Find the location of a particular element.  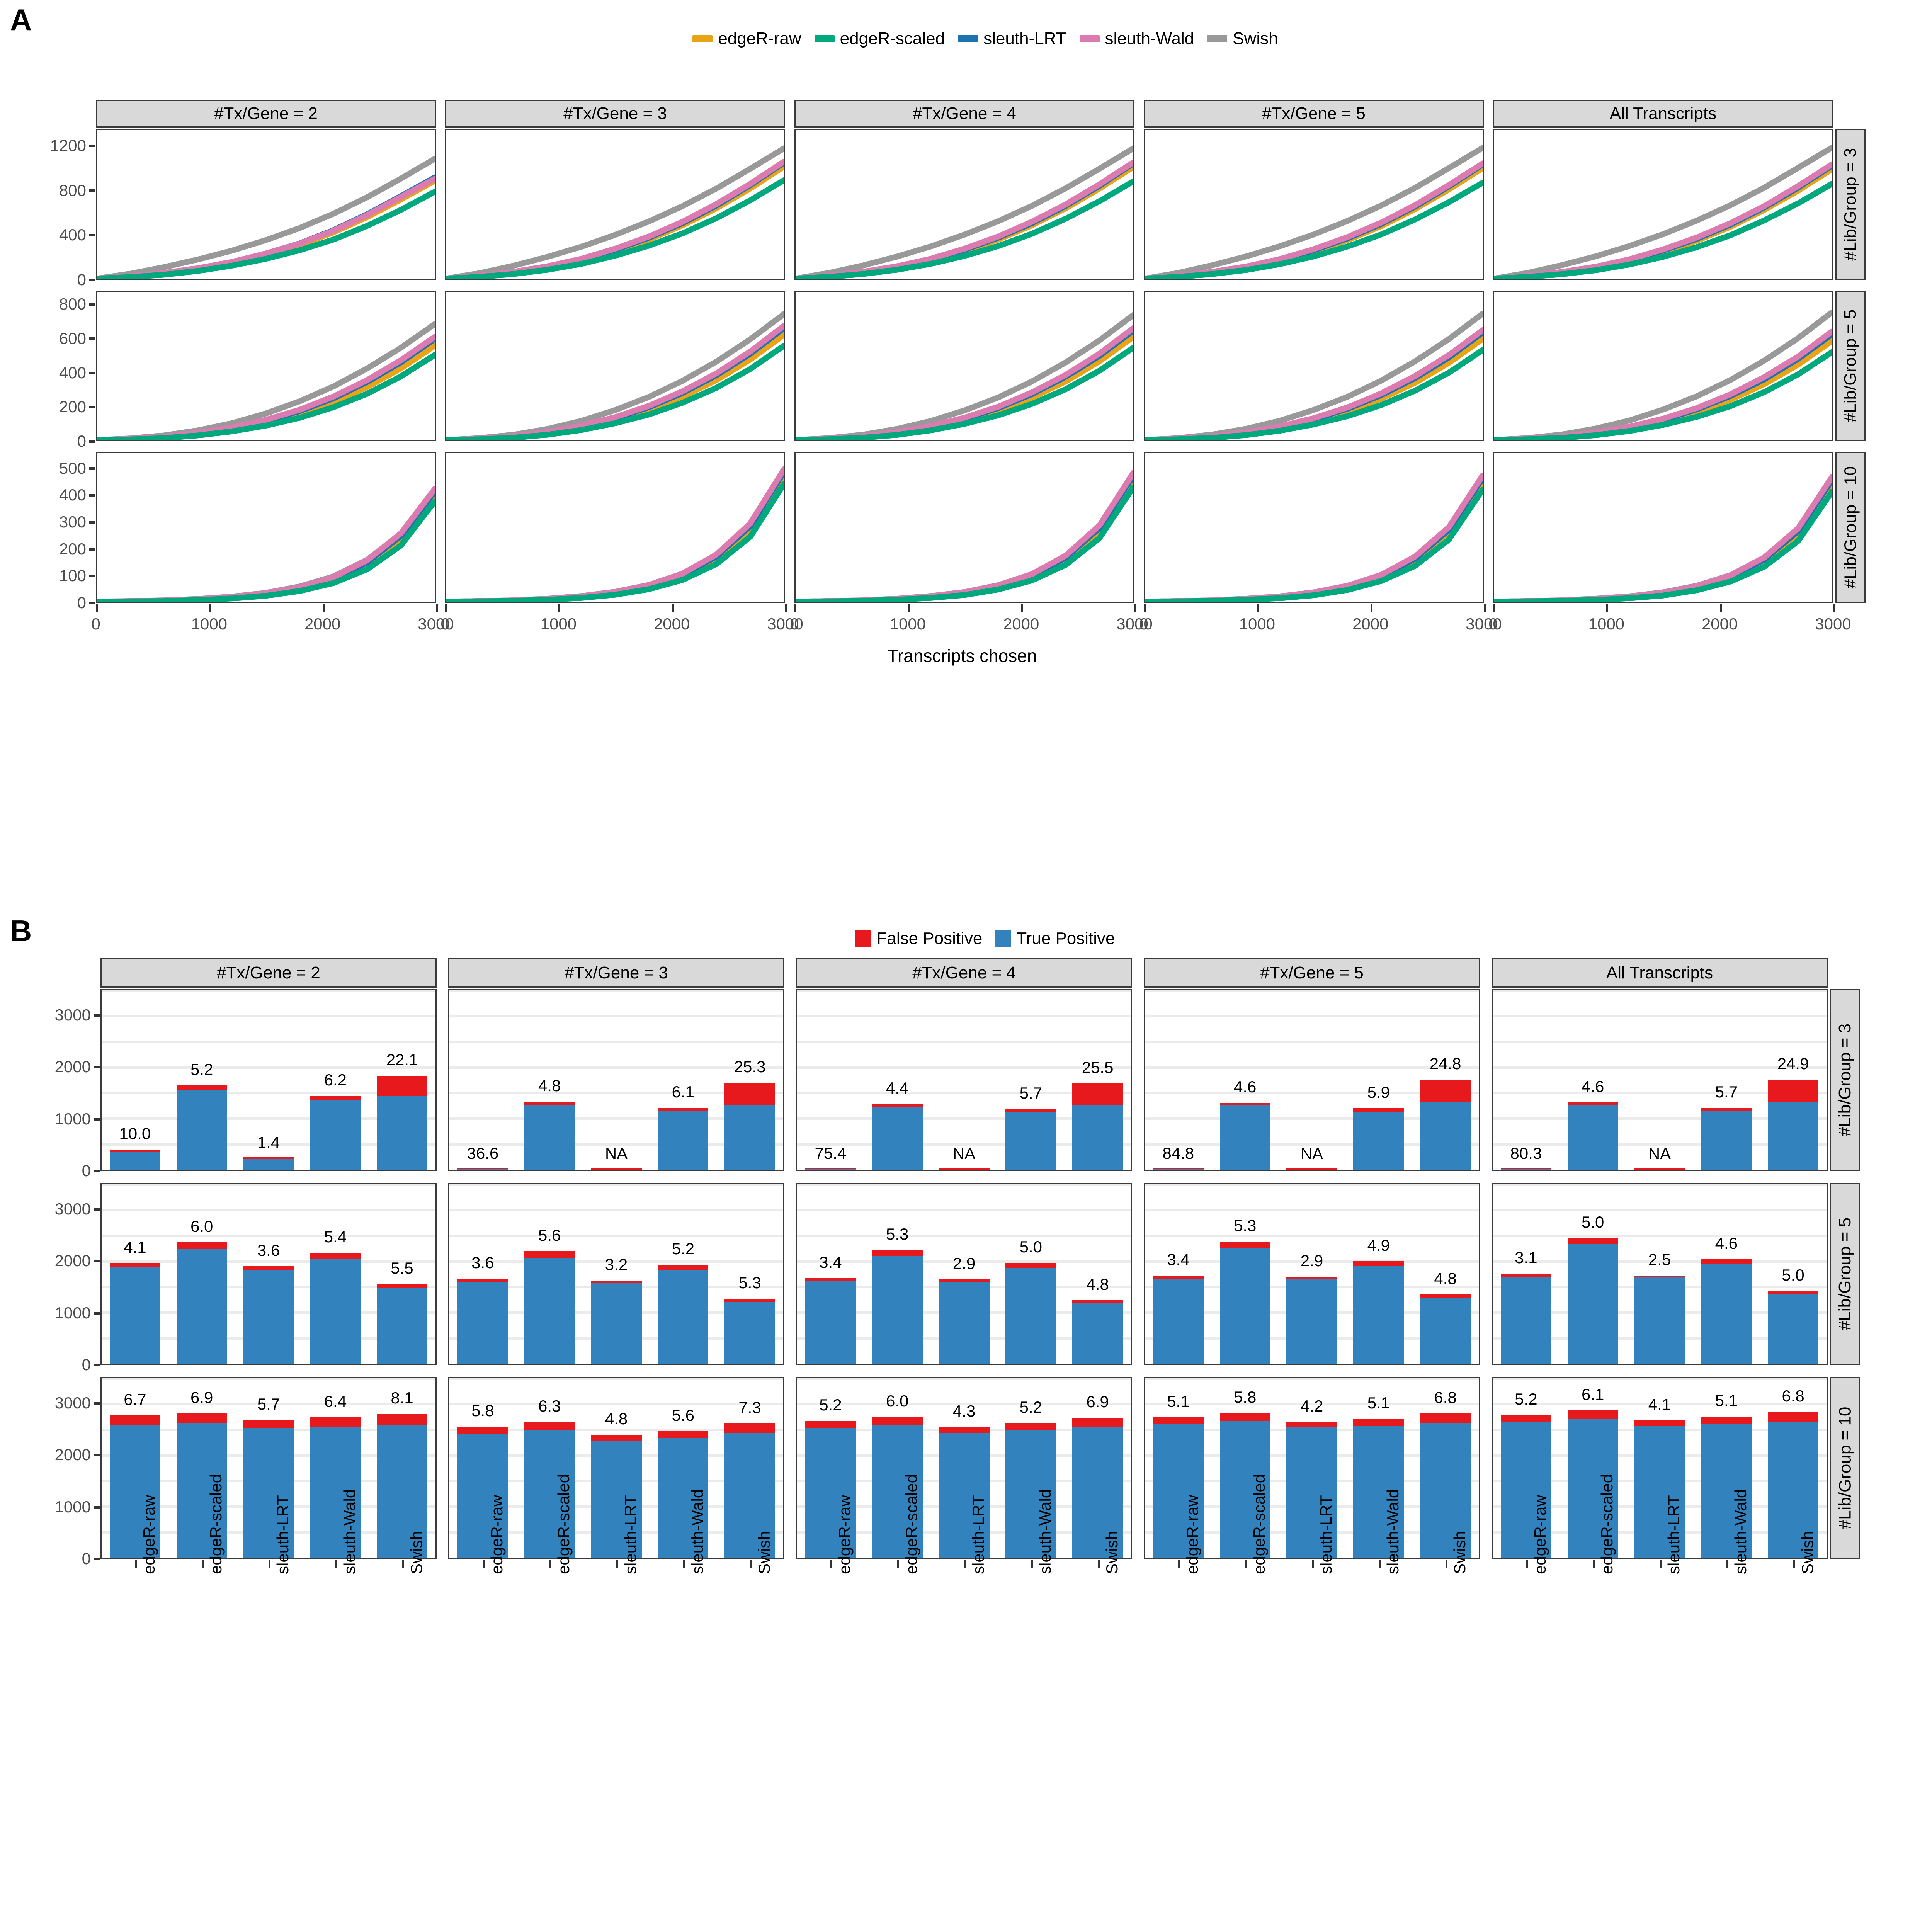

facet-row-strip-2: #Lib/Group = 10 is located at coordinates (1845, 1468).